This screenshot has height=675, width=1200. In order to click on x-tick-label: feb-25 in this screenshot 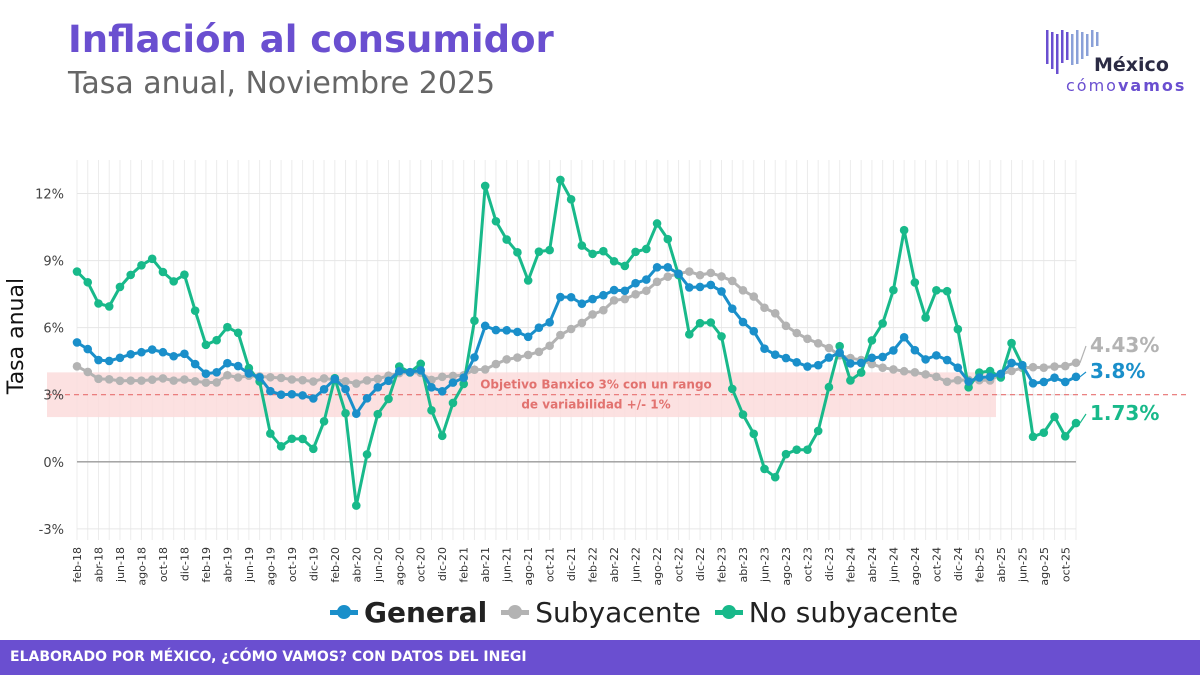, I will do `click(979, 565)`.